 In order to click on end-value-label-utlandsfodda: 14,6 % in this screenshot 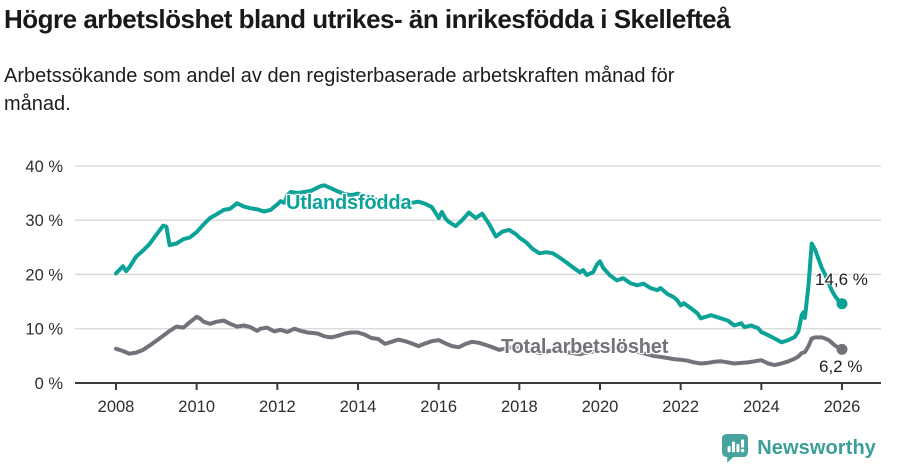, I will do `click(841, 279)`.